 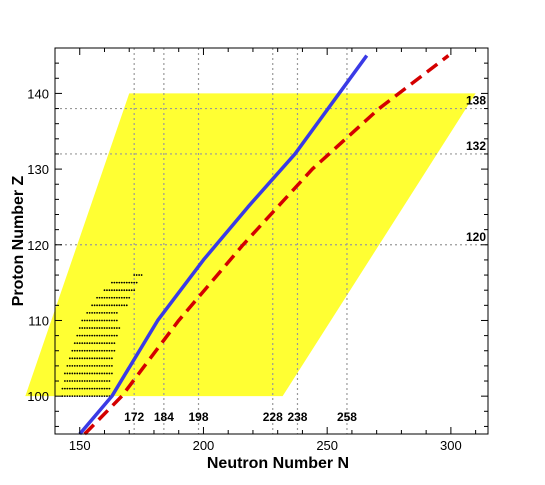 I want to click on y-tick-label: 100, so click(x=38, y=396).